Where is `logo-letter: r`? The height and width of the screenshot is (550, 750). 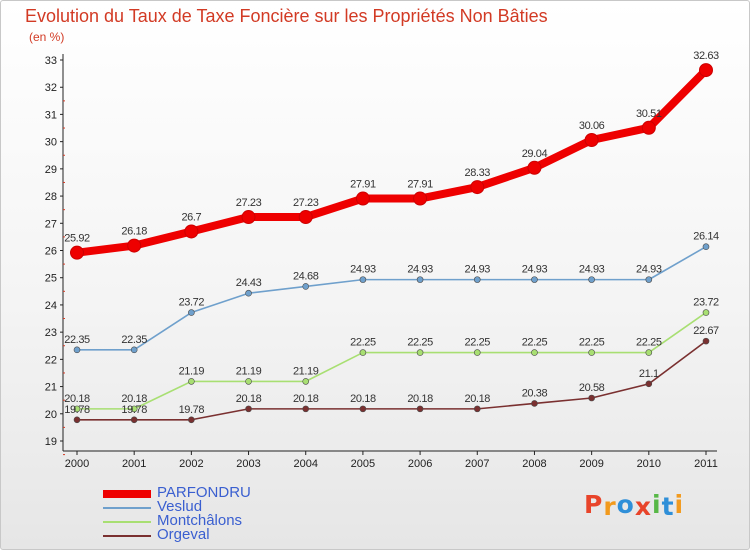
logo-letter: r is located at coordinates (610, 506).